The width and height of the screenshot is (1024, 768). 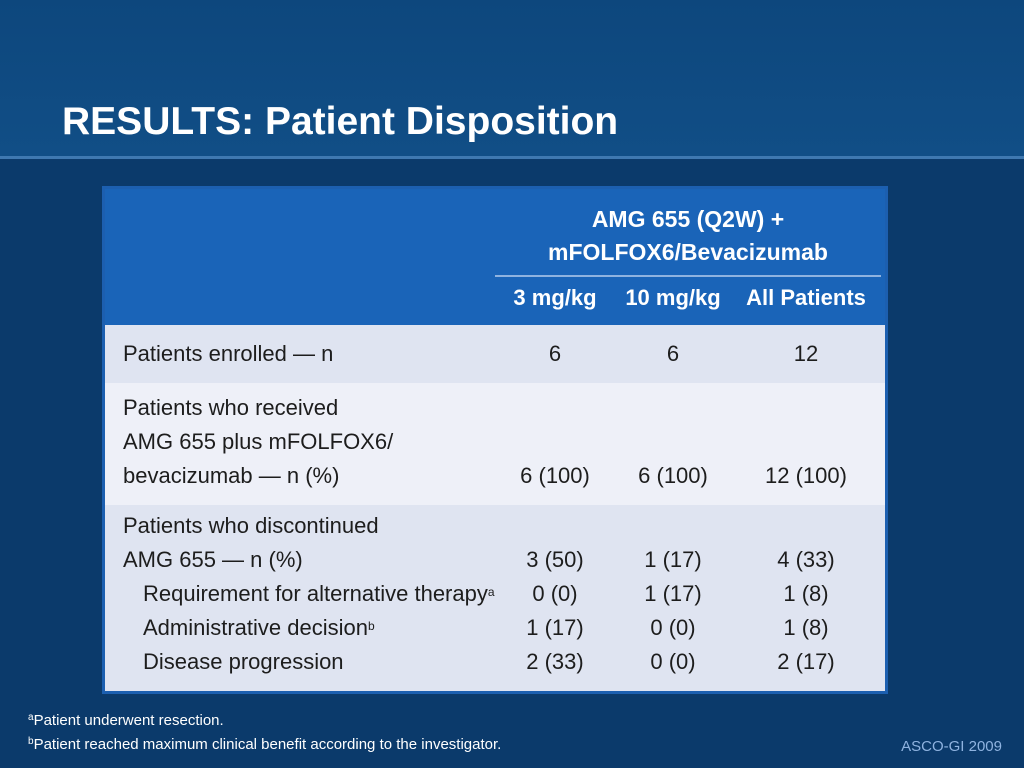 I want to click on cell-3mg: 6 (100), so click(x=555, y=475).